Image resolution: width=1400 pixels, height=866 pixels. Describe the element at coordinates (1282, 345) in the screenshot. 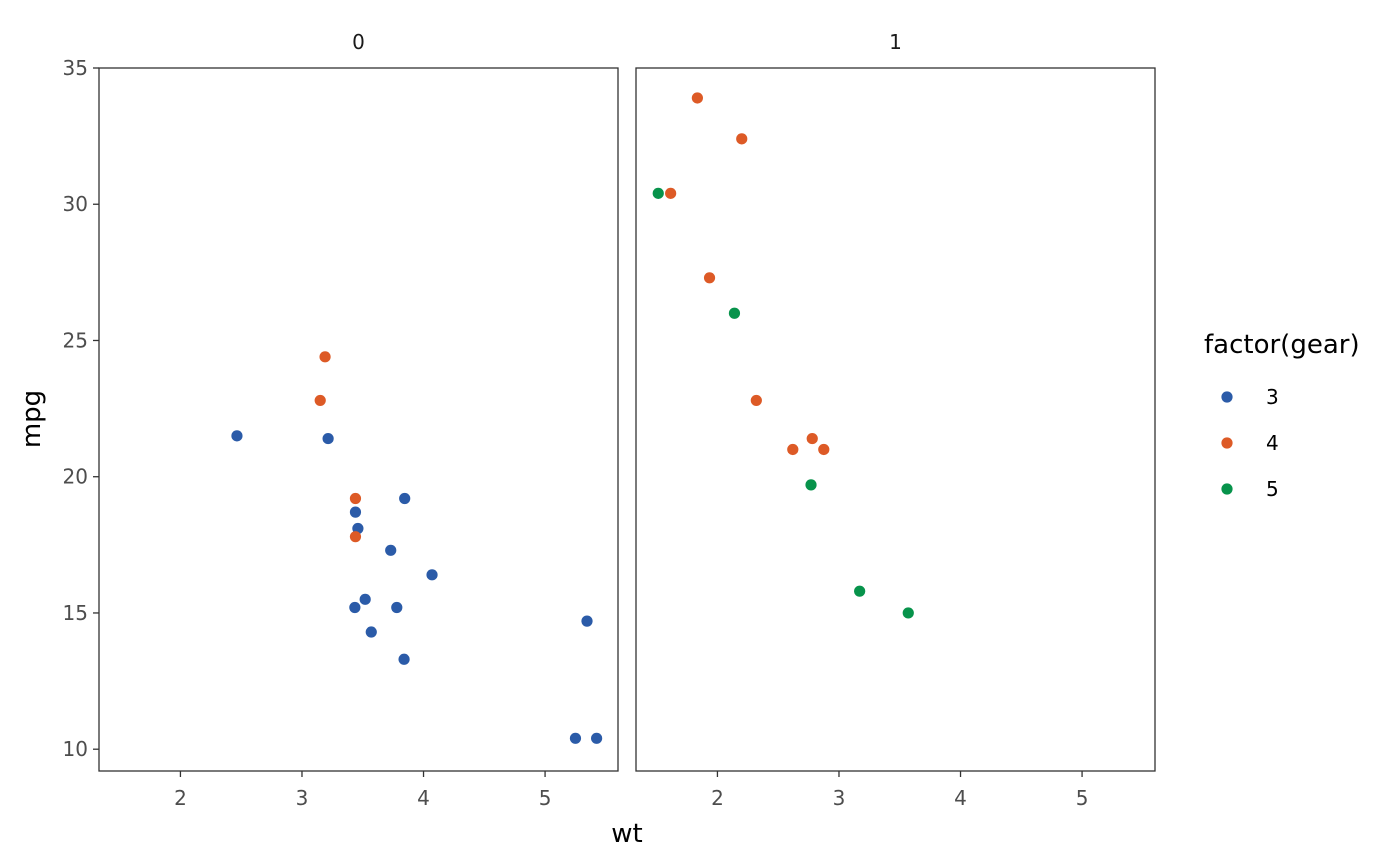

I see `legend-title: factor(gear)` at that location.